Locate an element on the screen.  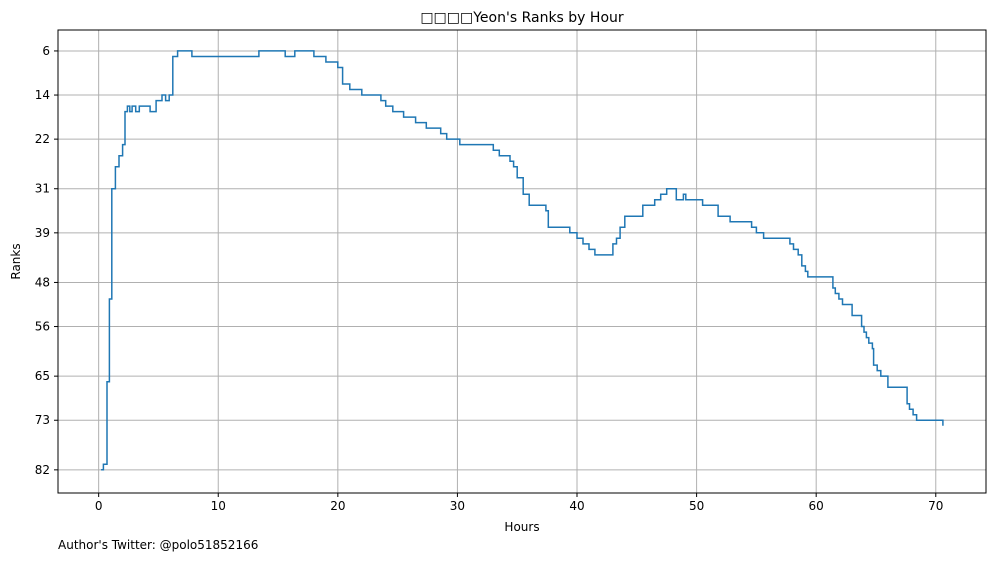
y-tick-label: 39 is located at coordinates (42, 233).